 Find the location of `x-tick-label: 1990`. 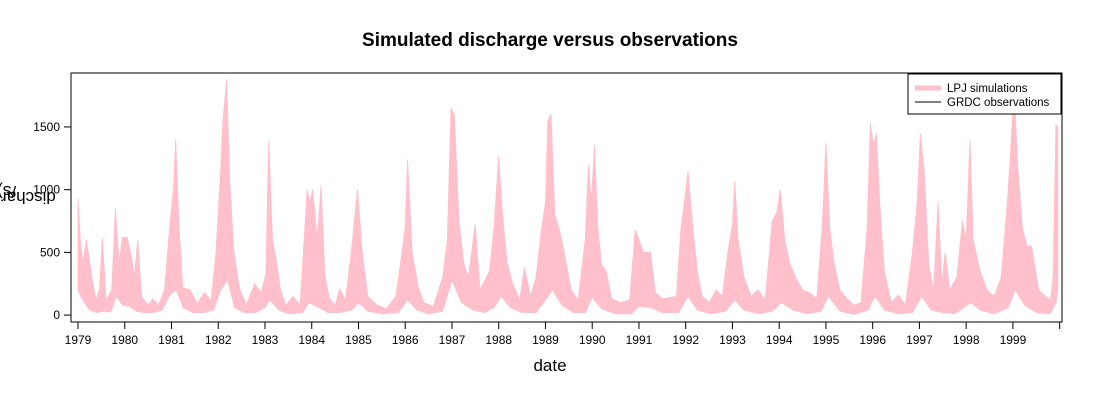

x-tick-label: 1990 is located at coordinates (592, 340).